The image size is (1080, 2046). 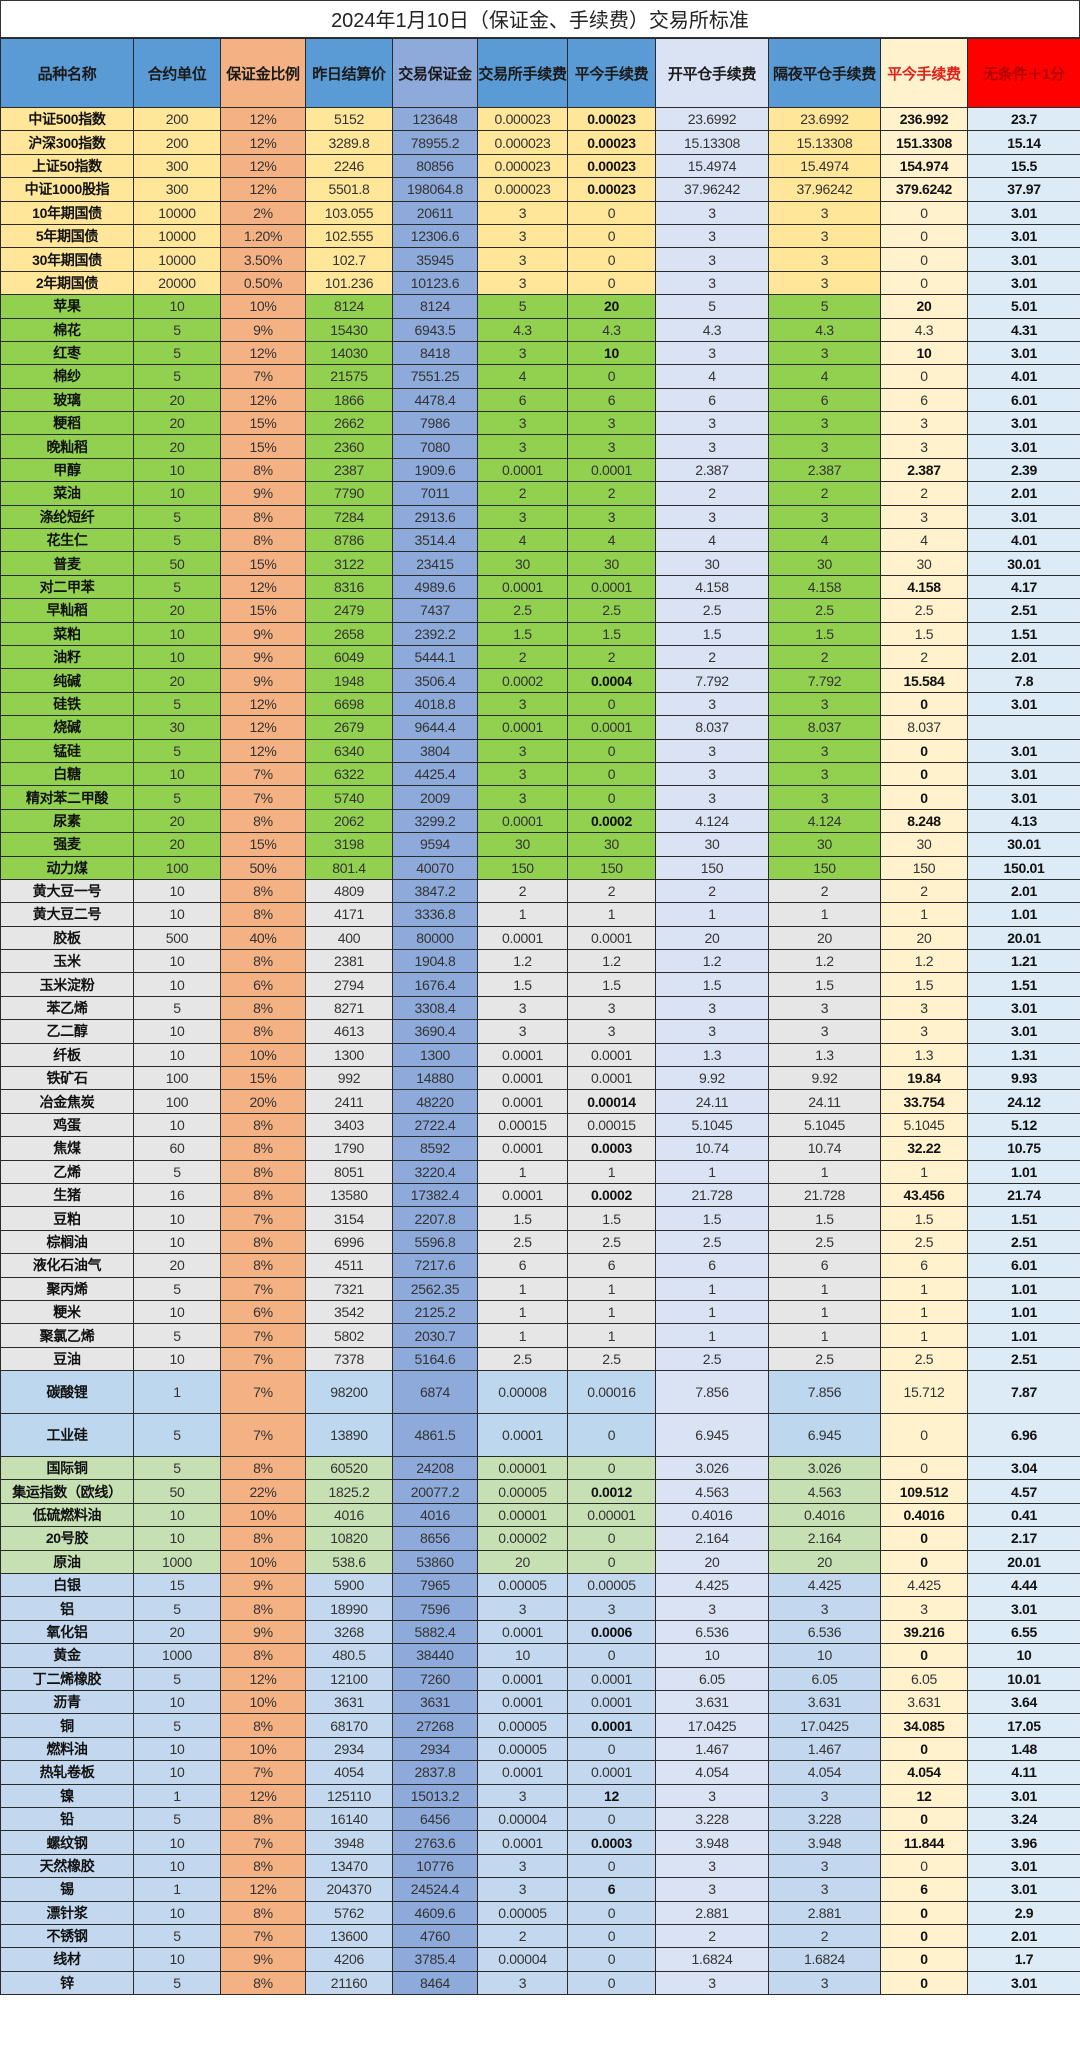 What do you see at coordinates (712, 1749) in the screenshot?
I see `cell-open-close-fee: 1.467` at bounding box center [712, 1749].